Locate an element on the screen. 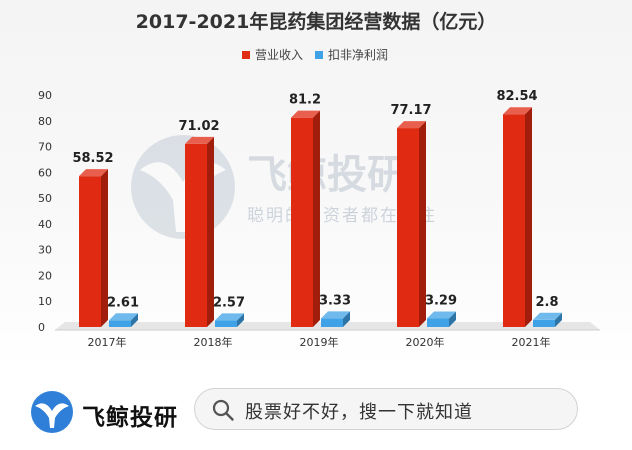 The width and height of the screenshot is (632, 450). data-label-net-profit: 2.61 is located at coordinates (123, 302).